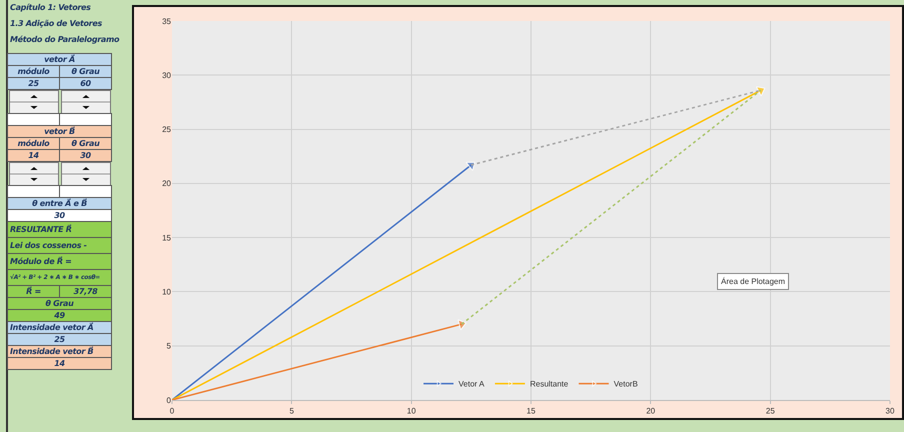  Describe the element at coordinates (167, 129) in the screenshot. I see `y-tick-label: 25` at that location.